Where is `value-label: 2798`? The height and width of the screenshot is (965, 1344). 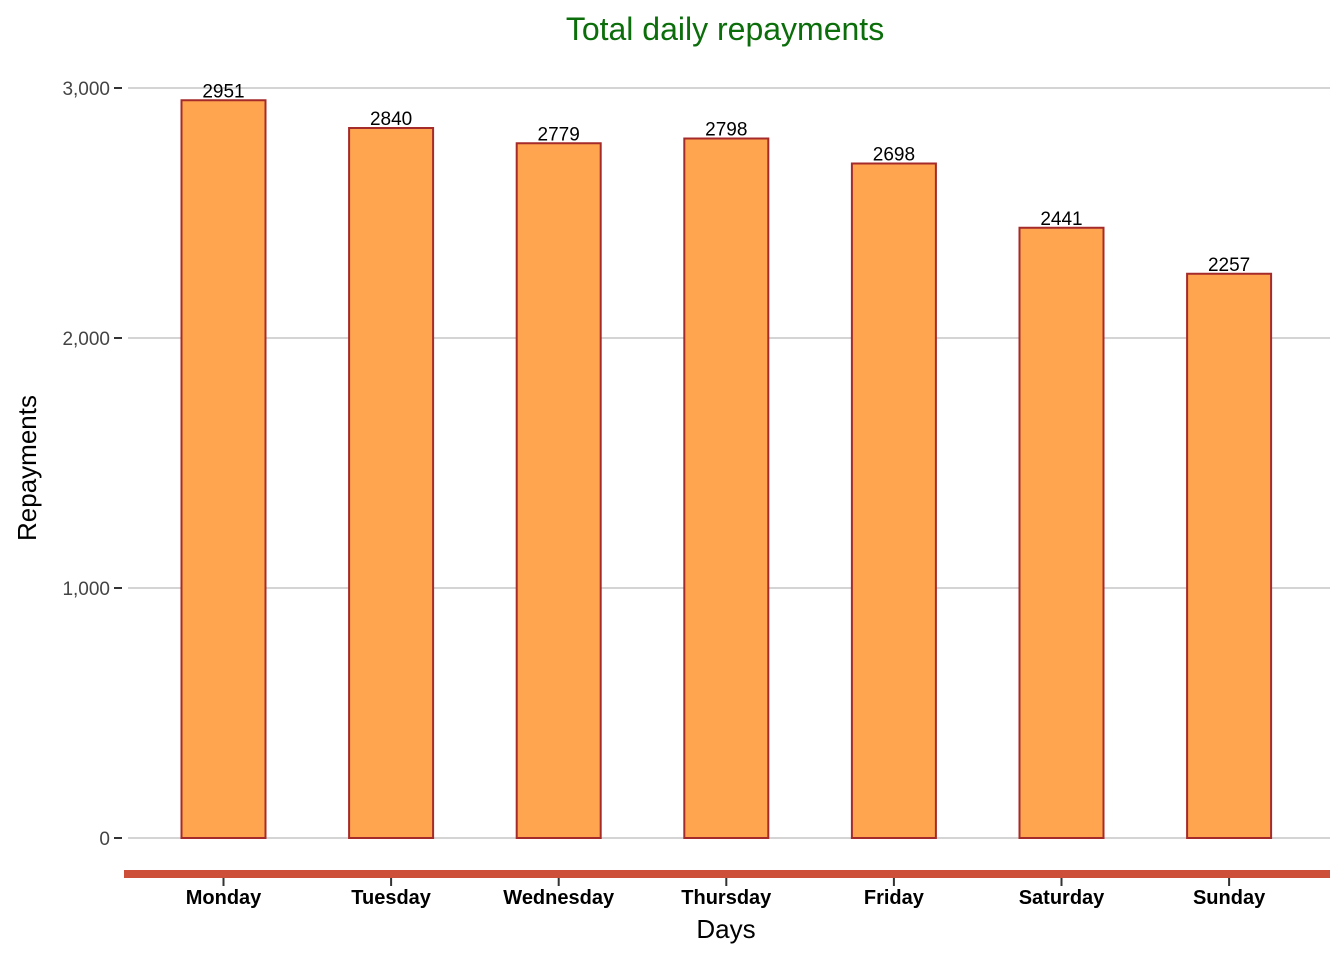
value-label: 2798 is located at coordinates (726, 130).